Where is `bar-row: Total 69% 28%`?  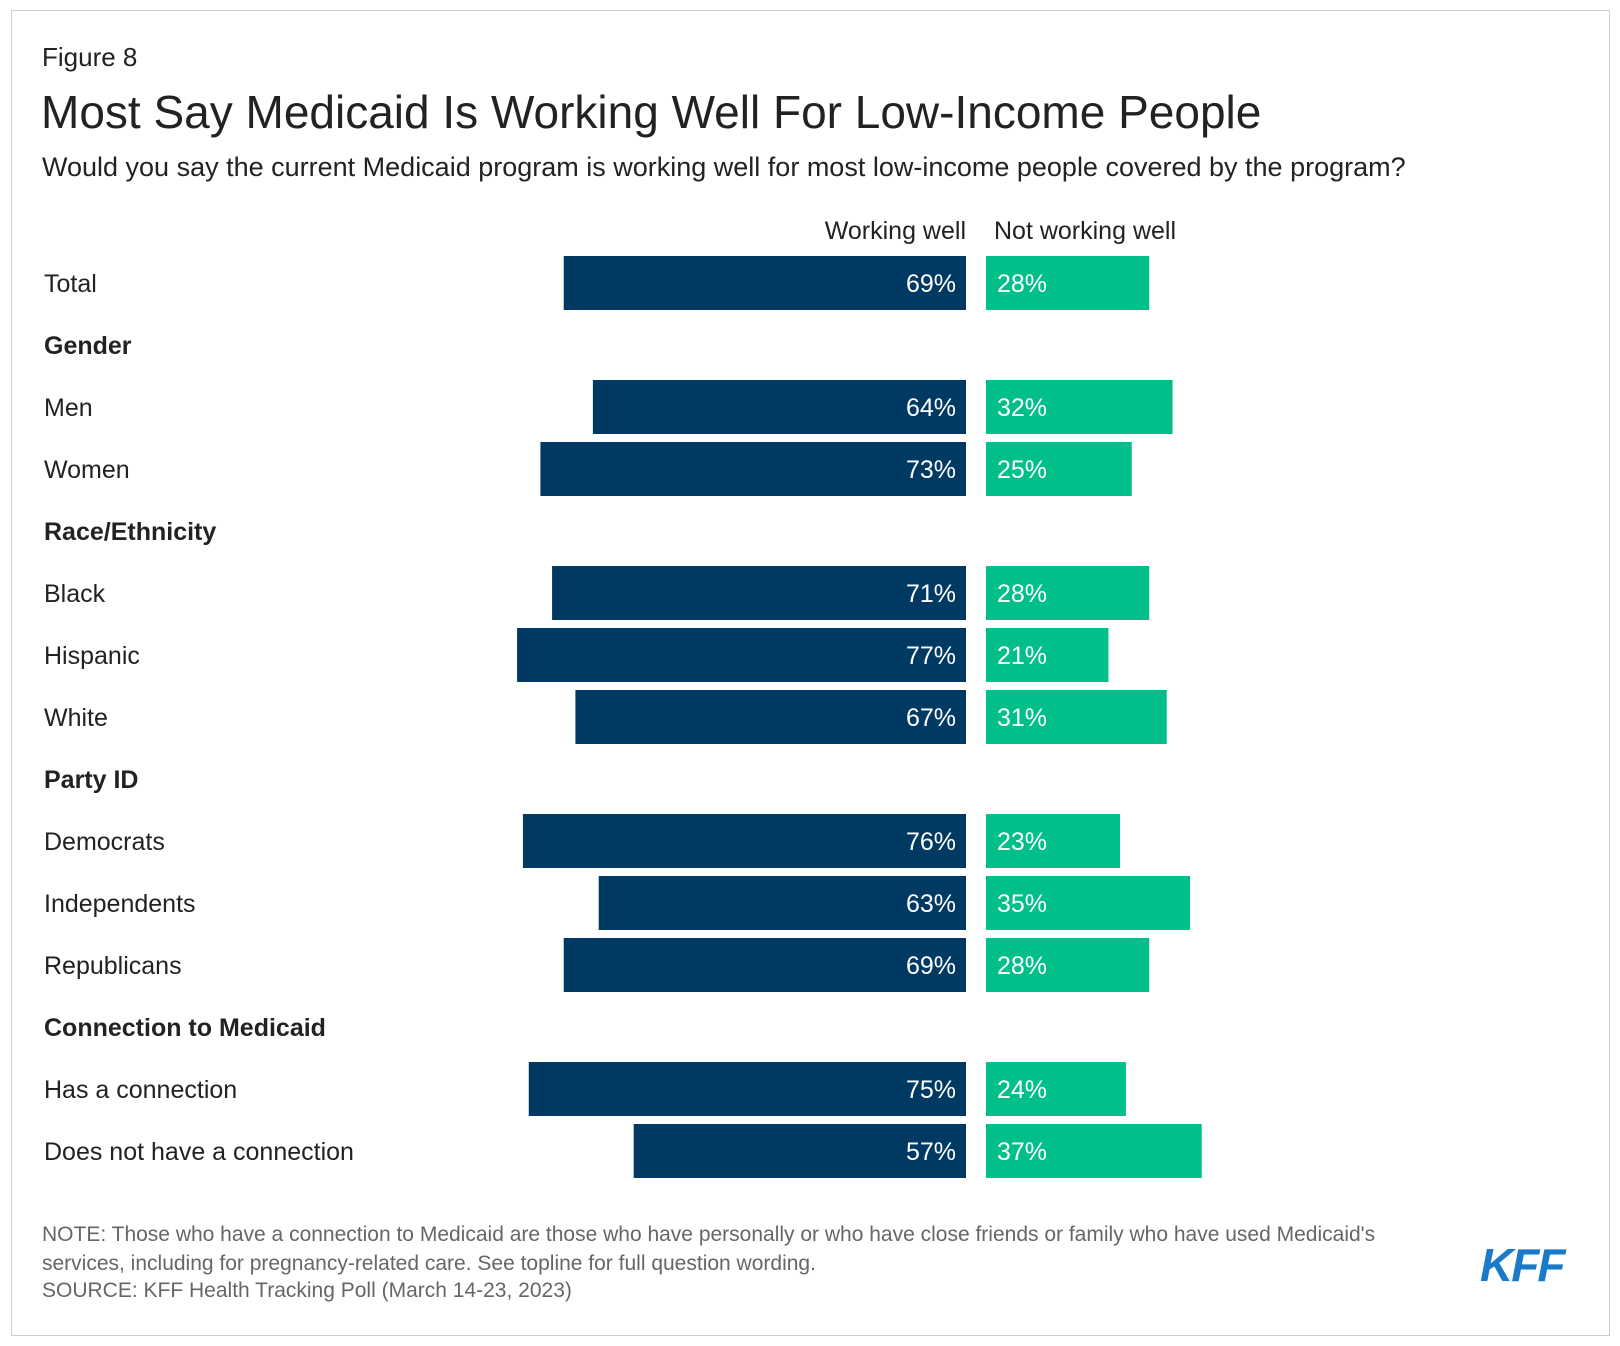
bar-row: Total 69% 28% is located at coordinates (597, 283).